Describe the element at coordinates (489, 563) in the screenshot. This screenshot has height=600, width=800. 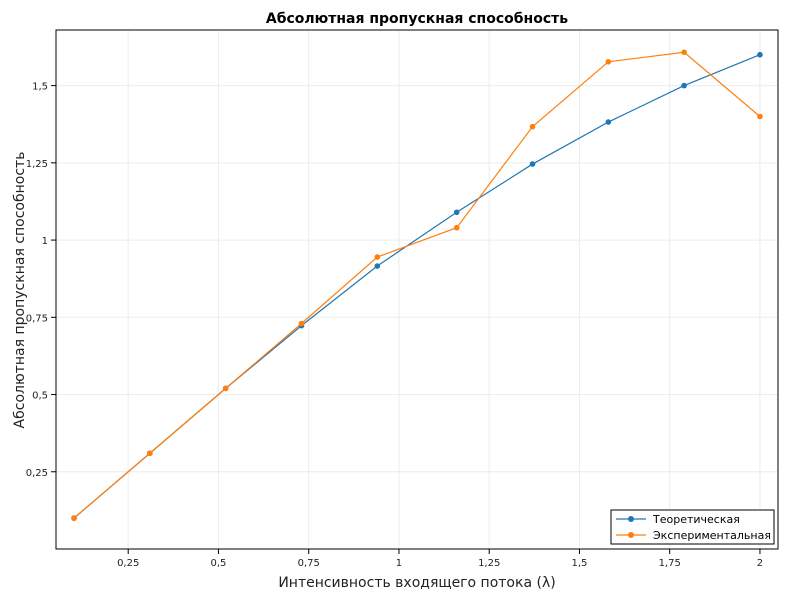
I see `x-tick-label: 1,25` at that location.